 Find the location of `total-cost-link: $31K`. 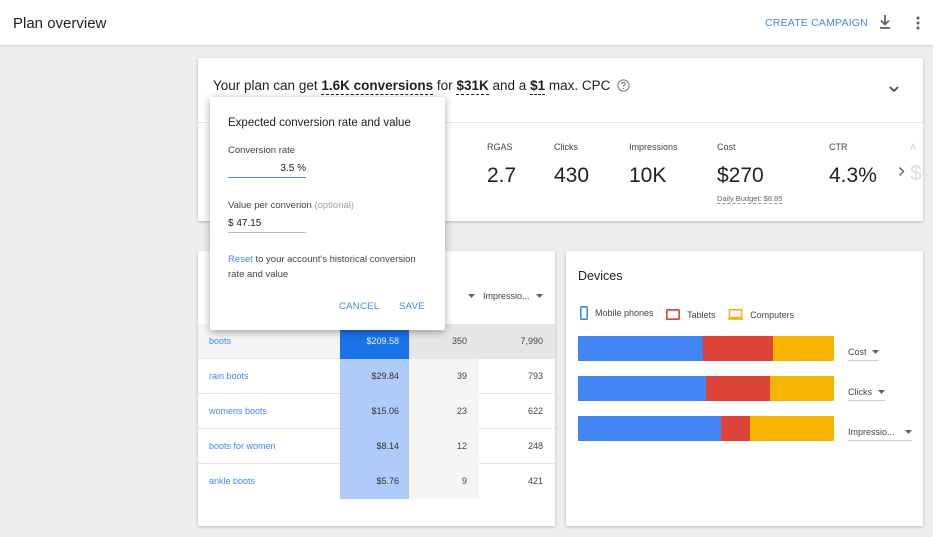

total-cost-link: $31K is located at coordinates (472, 86).